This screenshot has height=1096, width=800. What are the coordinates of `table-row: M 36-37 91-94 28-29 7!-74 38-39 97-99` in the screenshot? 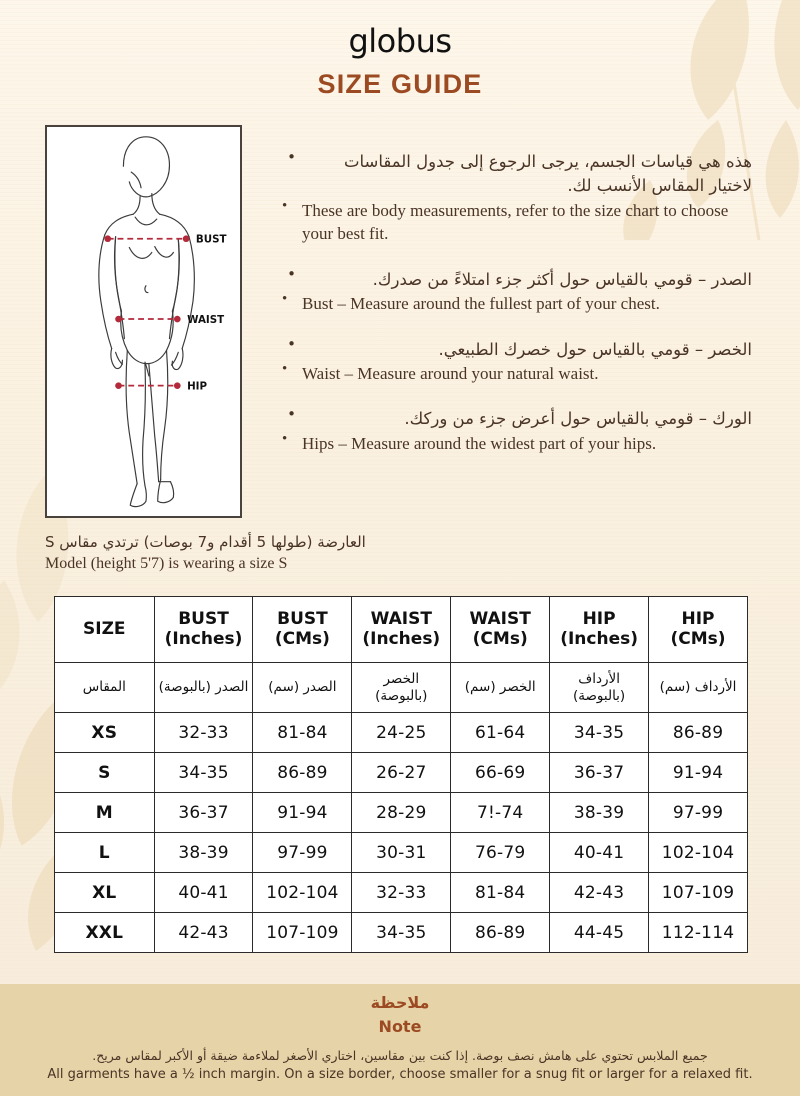 It's located at (401, 812).